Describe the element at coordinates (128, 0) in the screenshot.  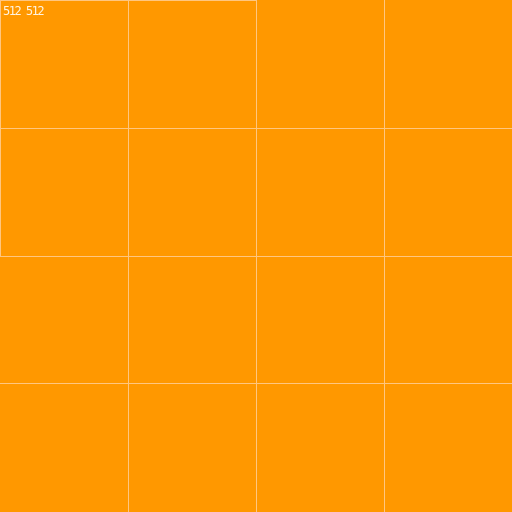
I see `highlight-top-border` at that location.